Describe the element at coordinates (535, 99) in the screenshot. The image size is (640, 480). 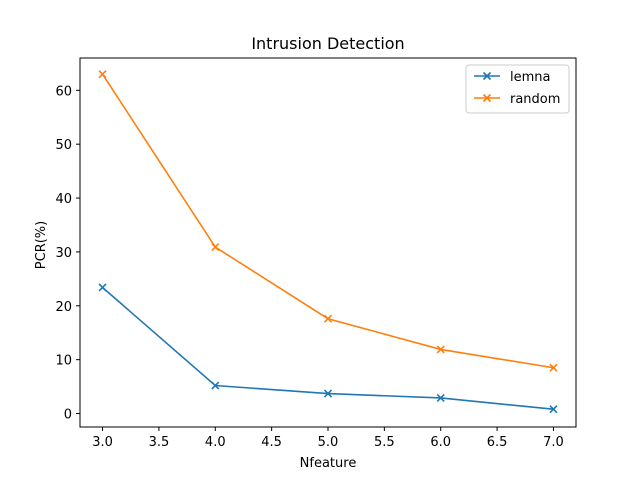
I see `legend-label-random: random` at that location.